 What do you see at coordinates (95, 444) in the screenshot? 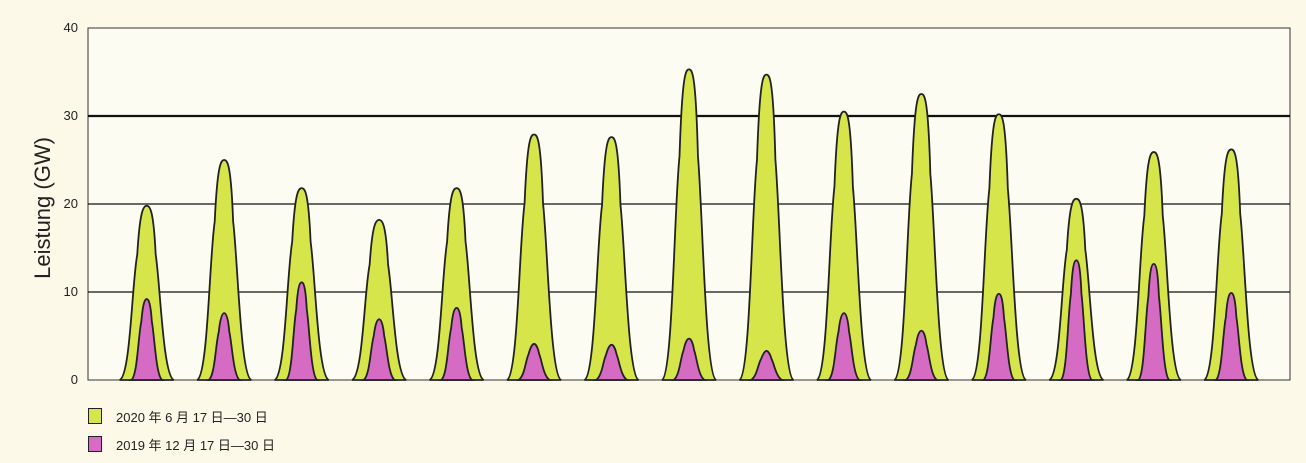
I see `legend-swatch-2019` at bounding box center [95, 444].